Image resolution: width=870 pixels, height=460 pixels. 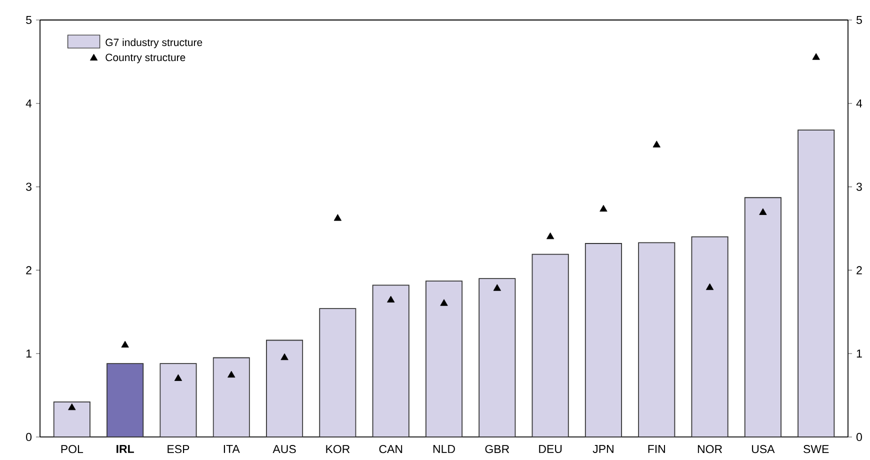 I want to click on y2-tick-label: 2, so click(x=859, y=270).